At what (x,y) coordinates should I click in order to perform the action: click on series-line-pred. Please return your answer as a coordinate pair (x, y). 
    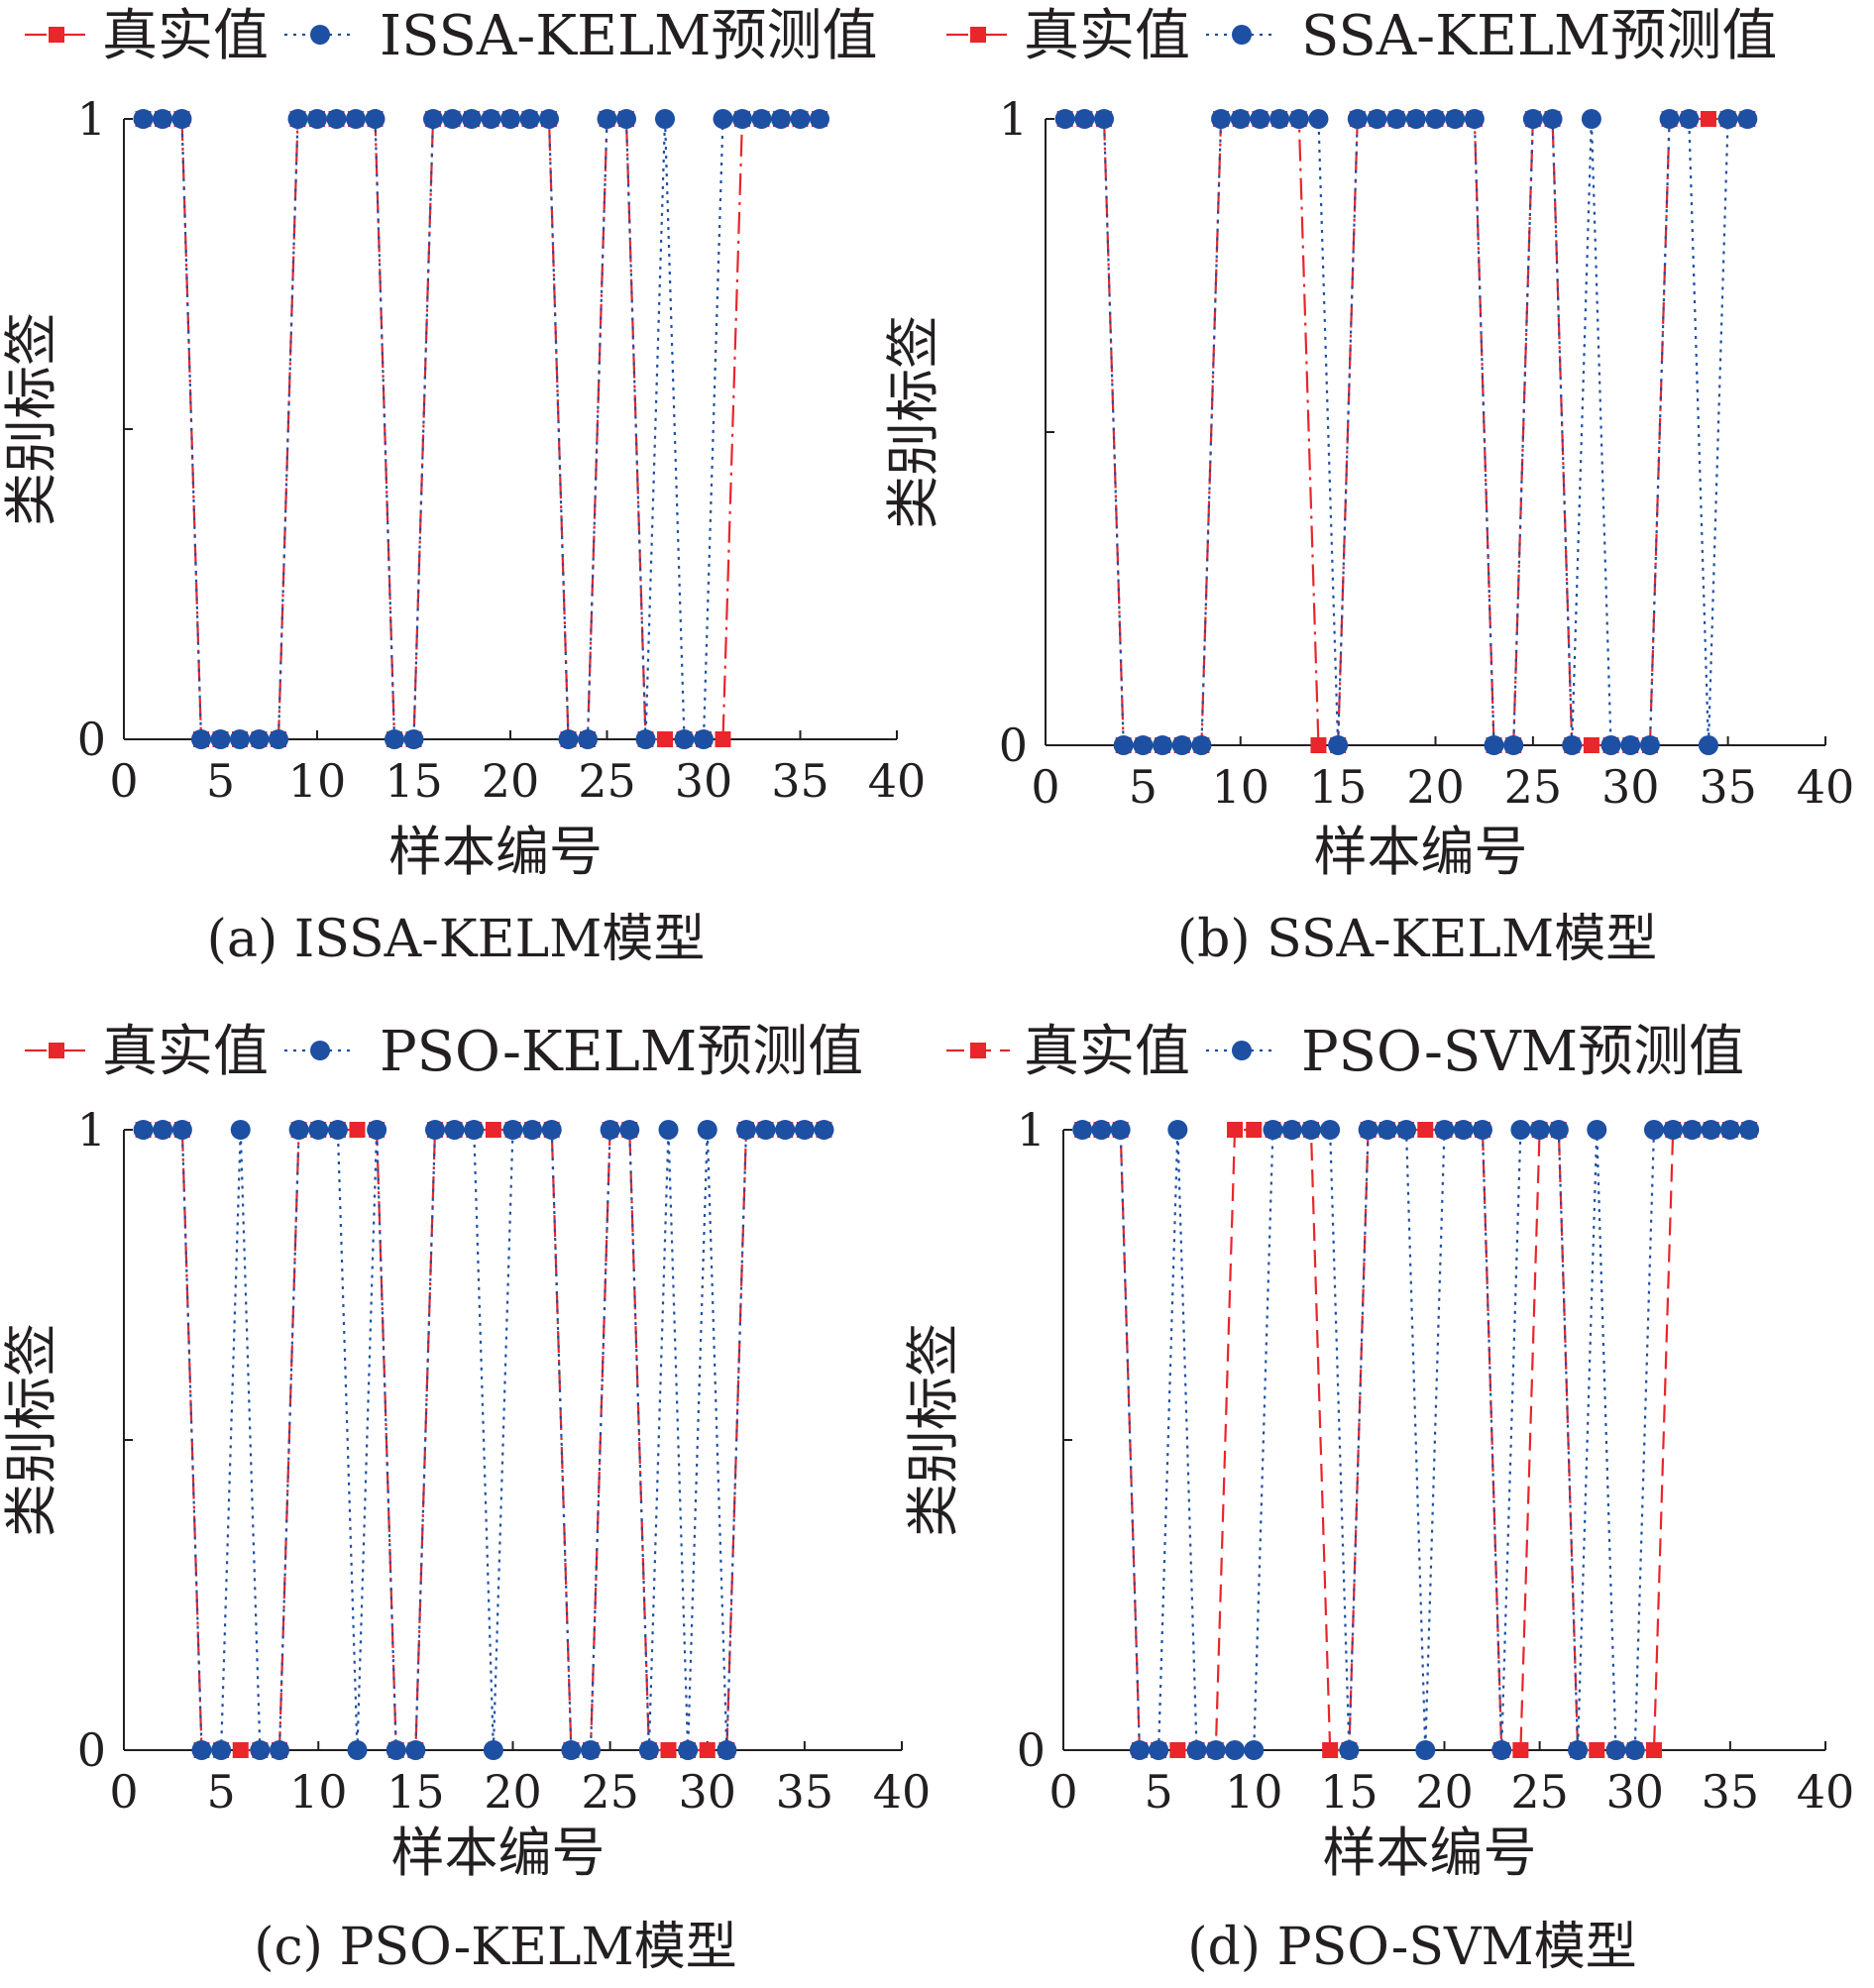
    Looking at the image, I should click on (484, 1440).